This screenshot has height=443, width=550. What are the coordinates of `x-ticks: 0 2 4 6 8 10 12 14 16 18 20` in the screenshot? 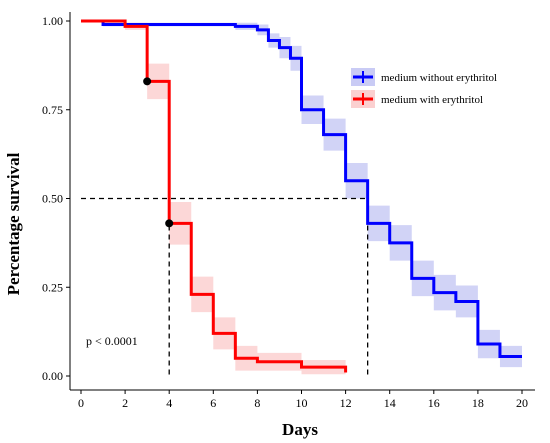 It's located at (303, 400).